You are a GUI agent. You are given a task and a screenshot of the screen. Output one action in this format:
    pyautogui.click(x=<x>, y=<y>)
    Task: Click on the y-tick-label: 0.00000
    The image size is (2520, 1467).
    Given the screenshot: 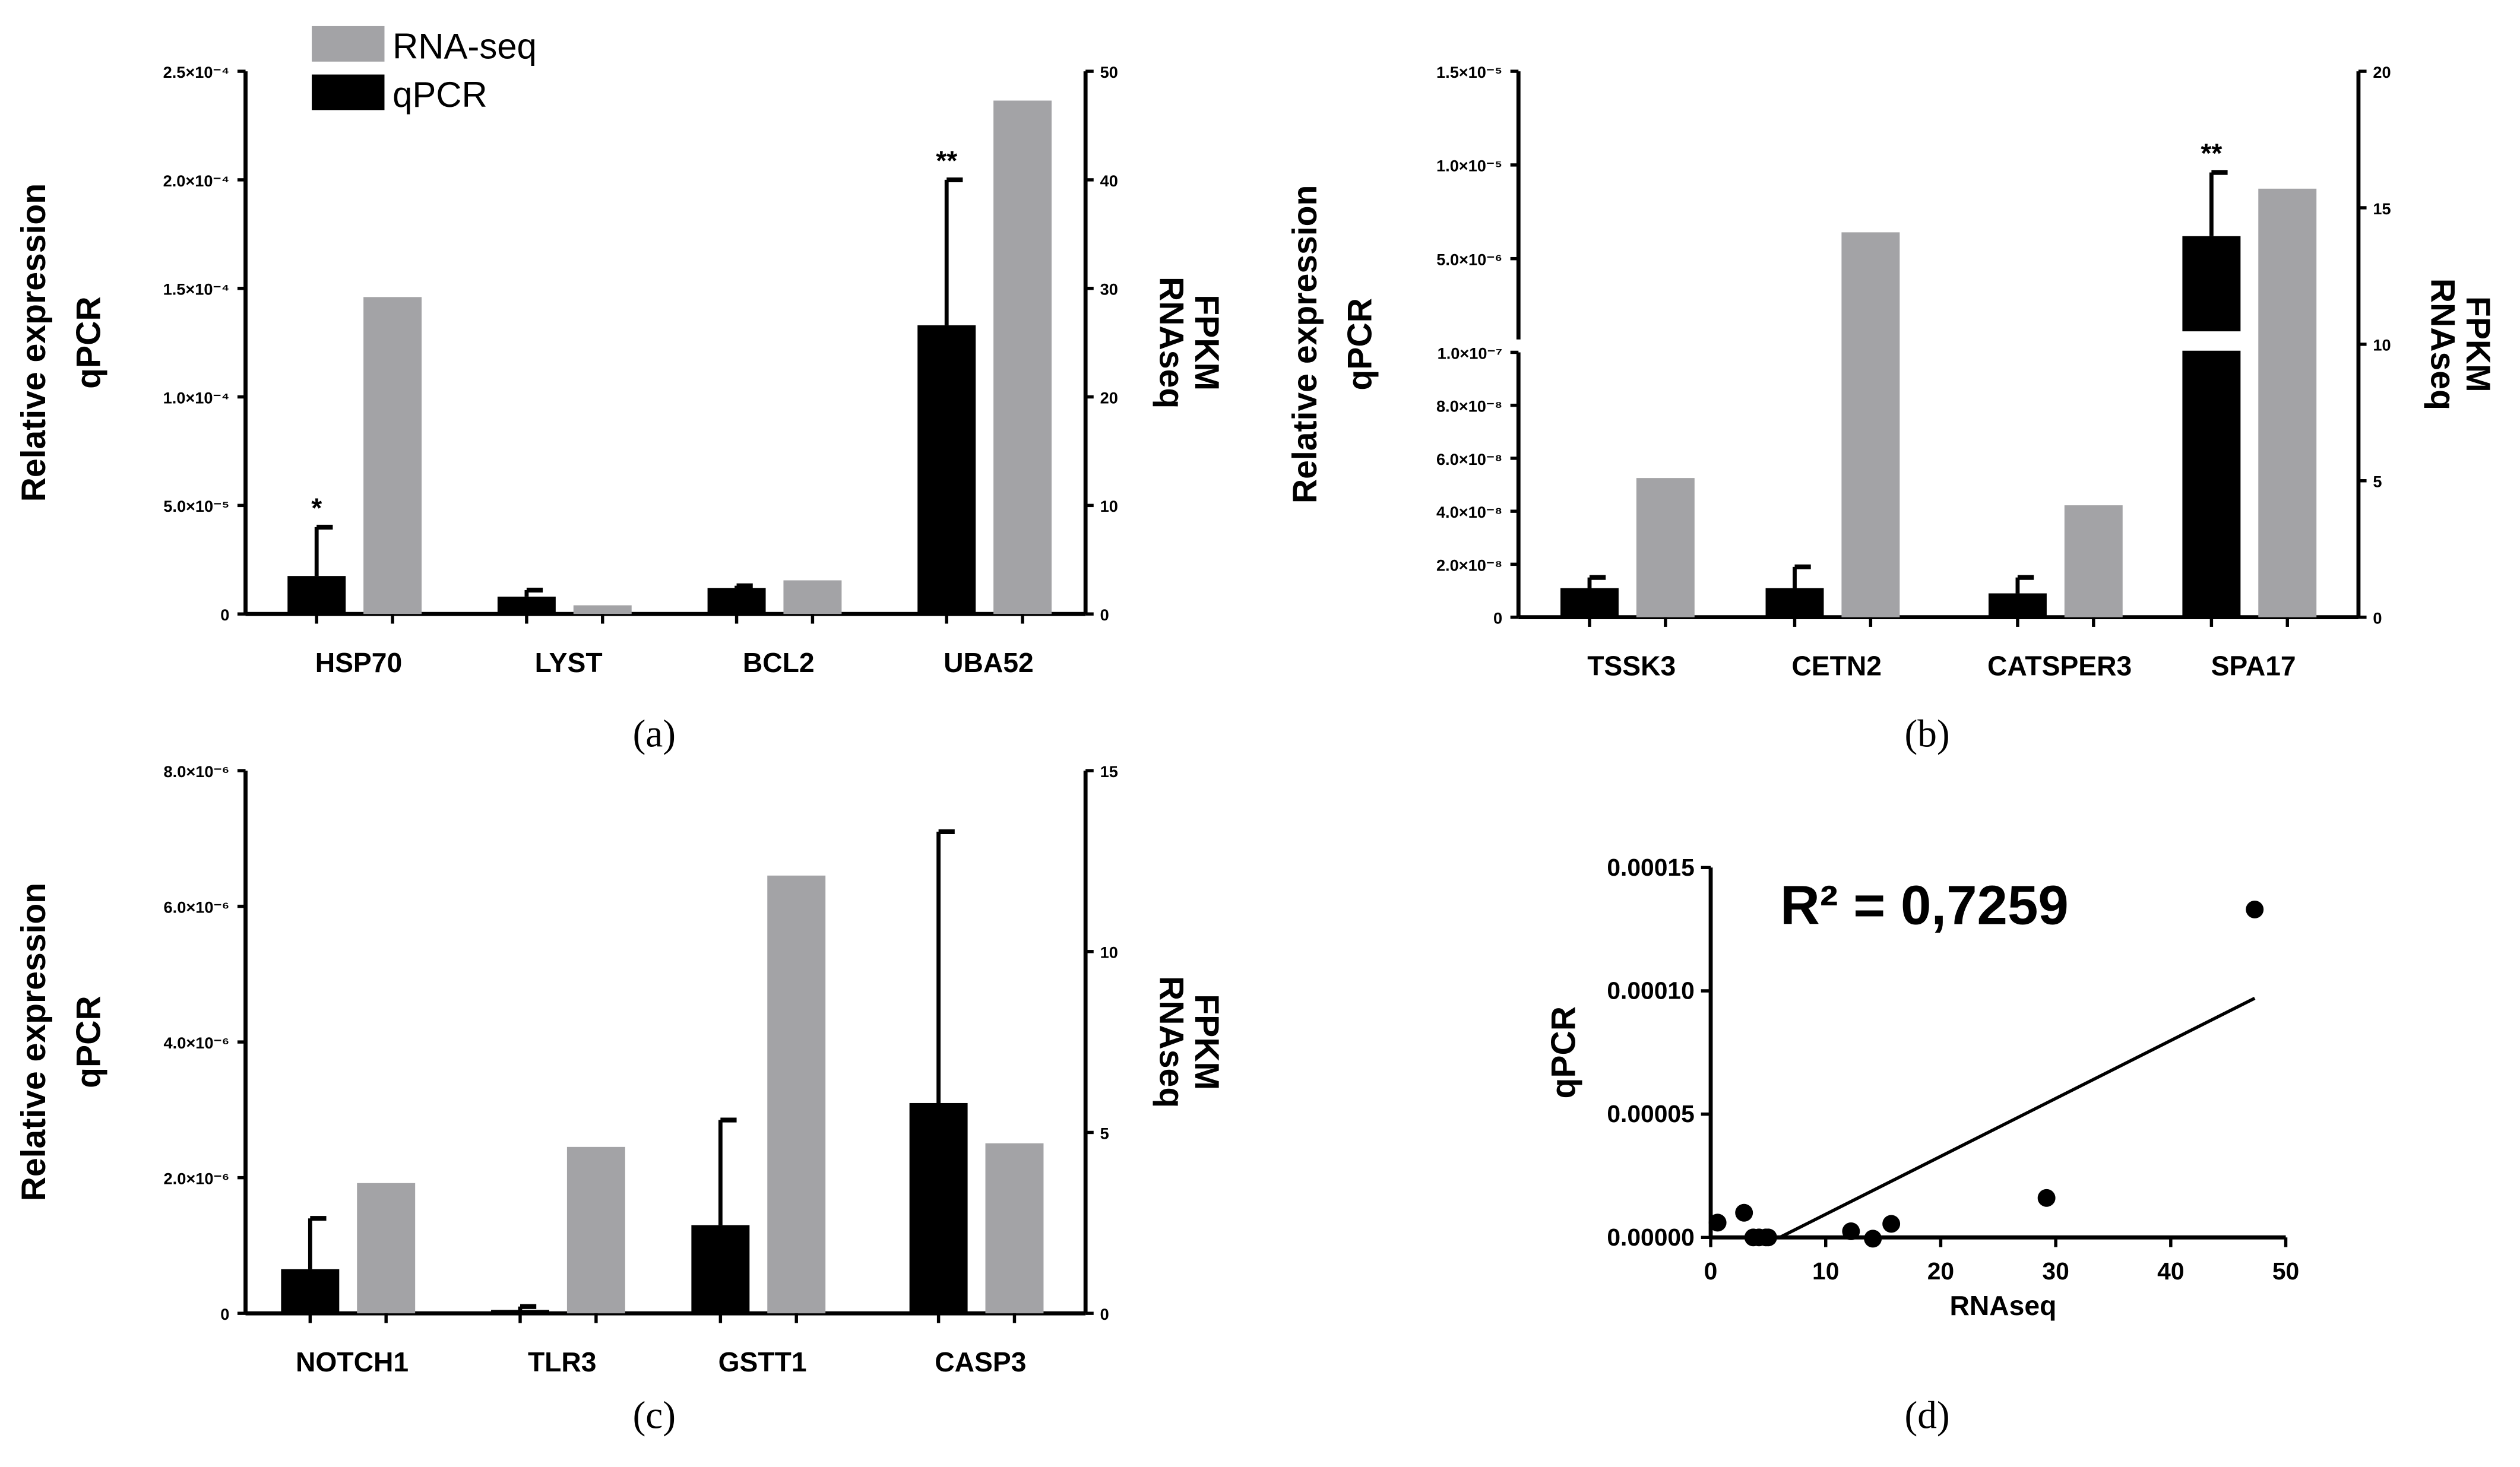 What is the action you would take?
    pyautogui.click(x=1650, y=1237)
    